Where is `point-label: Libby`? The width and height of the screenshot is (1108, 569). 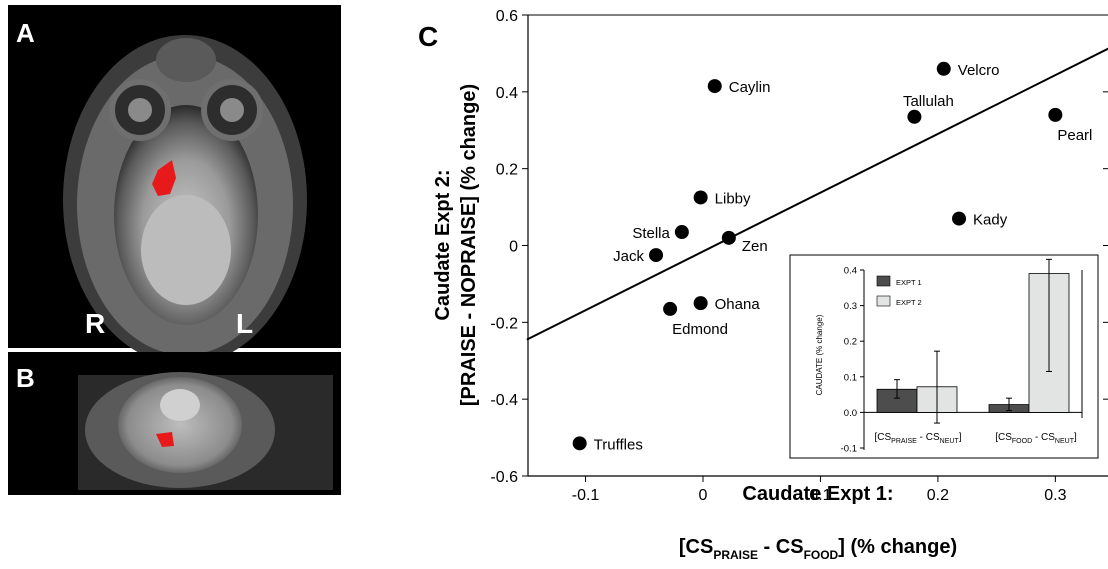
point-label: Libby is located at coordinates (733, 198).